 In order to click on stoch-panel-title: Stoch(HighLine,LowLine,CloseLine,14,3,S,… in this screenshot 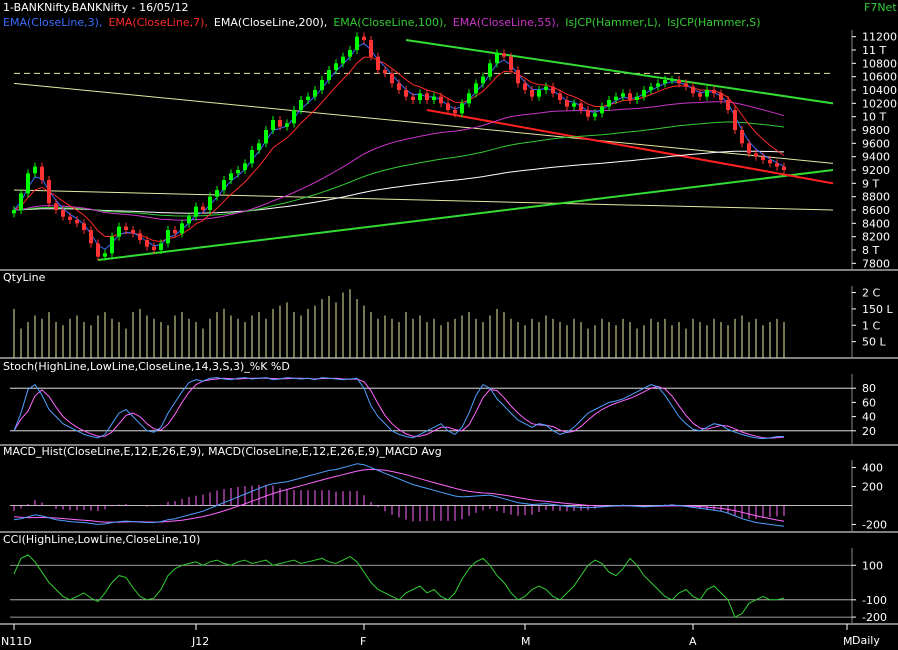, I will do `click(146, 366)`.